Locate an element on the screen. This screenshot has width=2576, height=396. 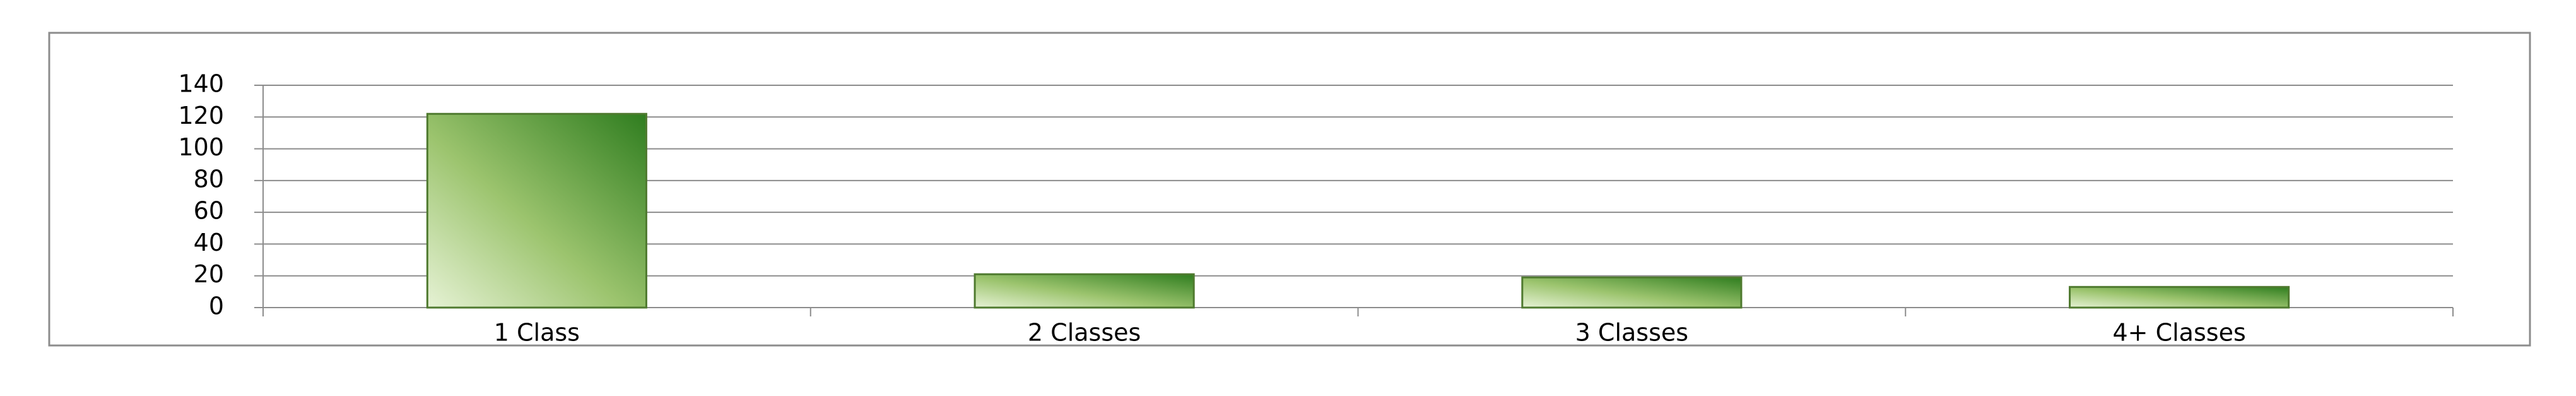
x-tick-label: 3 Classes is located at coordinates (1631, 333).